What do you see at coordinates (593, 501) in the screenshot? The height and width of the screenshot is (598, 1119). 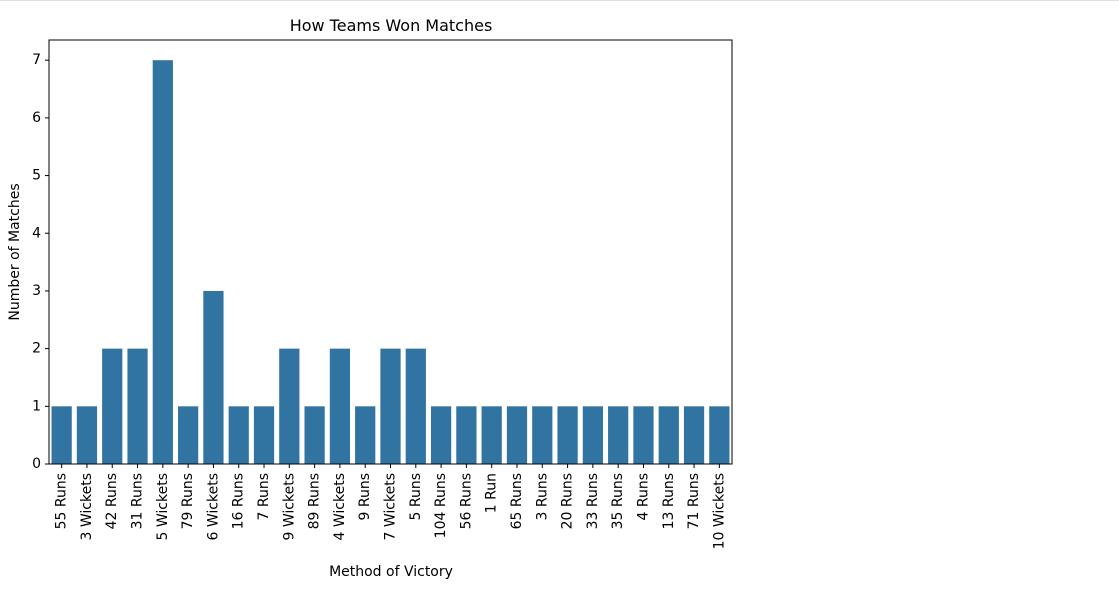 I see `x-tick-label: 33 Runs` at bounding box center [593, 501].